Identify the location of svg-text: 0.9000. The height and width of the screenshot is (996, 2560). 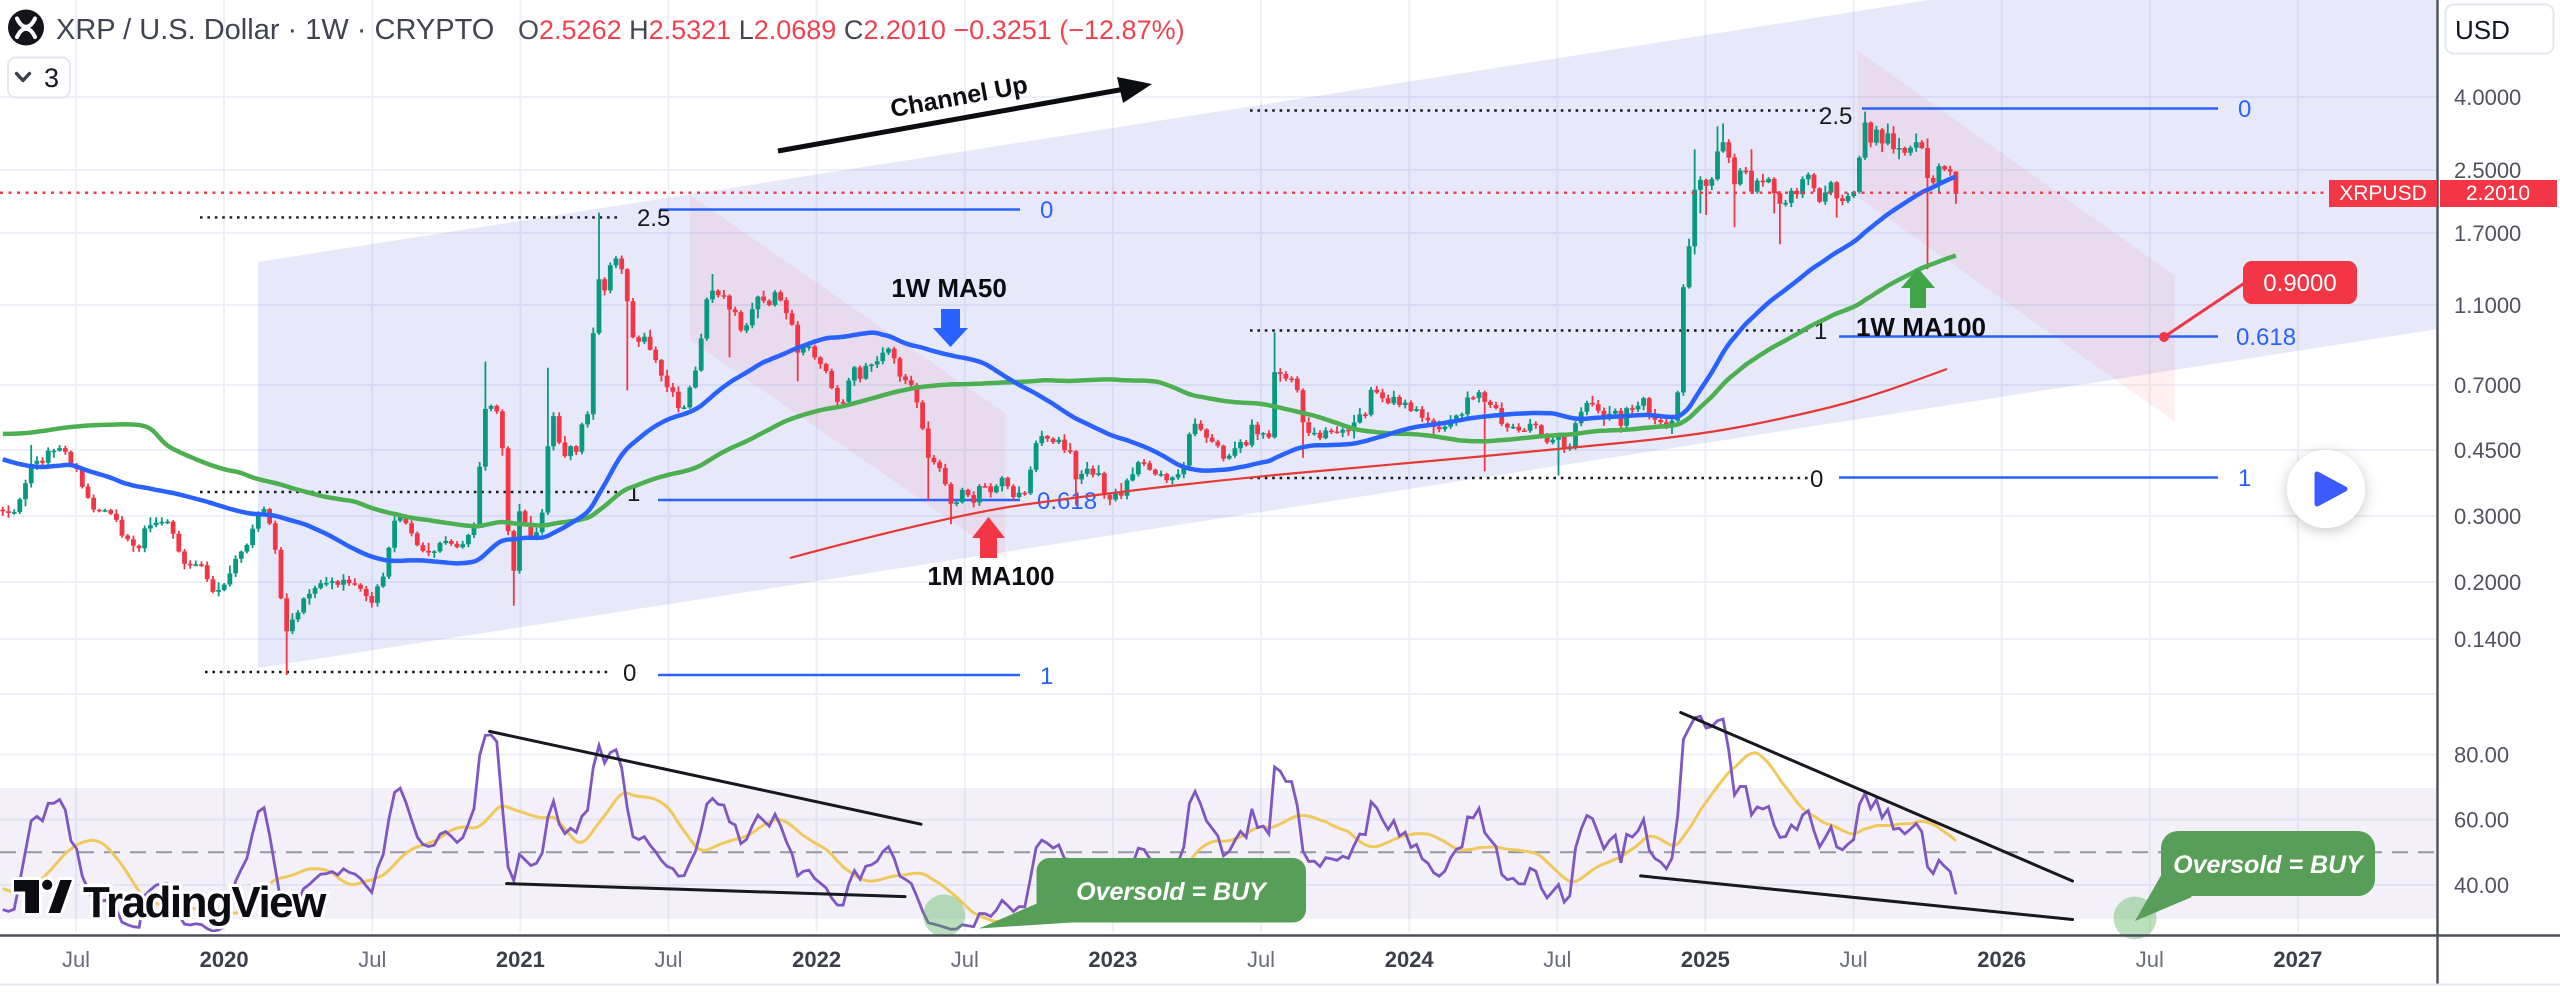
(2299, 283).